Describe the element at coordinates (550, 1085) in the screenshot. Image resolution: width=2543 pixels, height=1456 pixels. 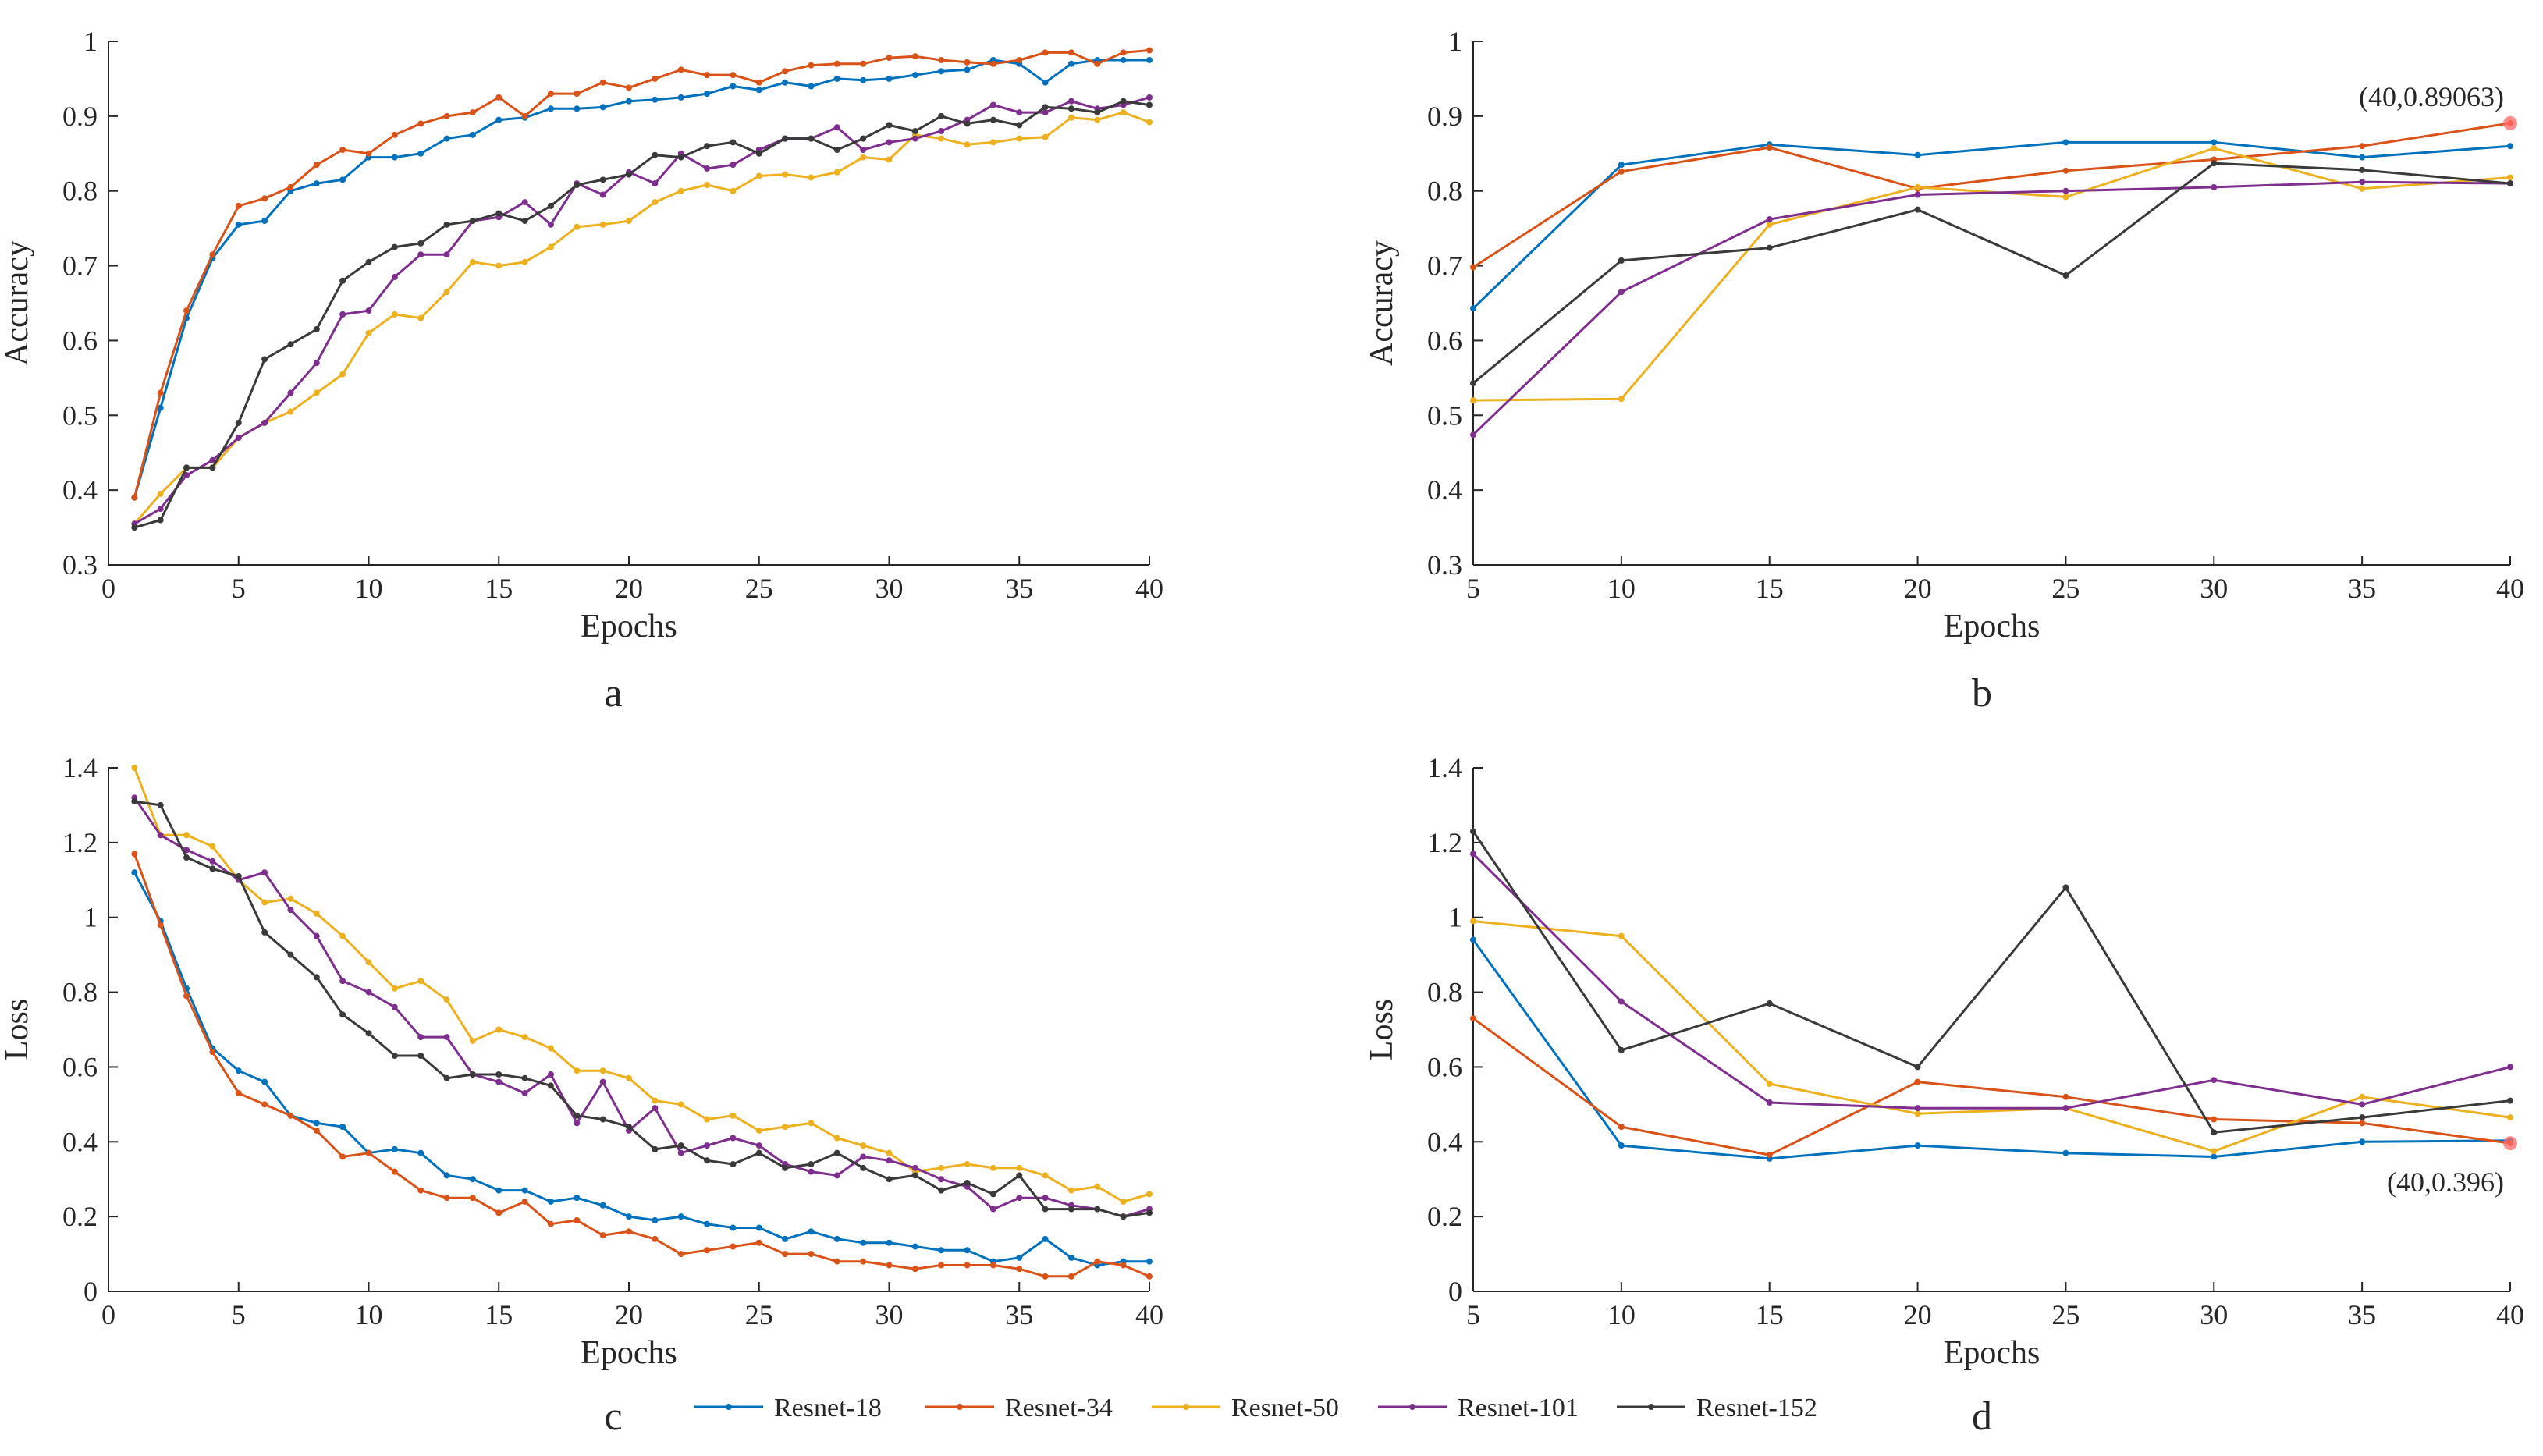
I see `data-point-resnet-152-x17-0.55` at that location.